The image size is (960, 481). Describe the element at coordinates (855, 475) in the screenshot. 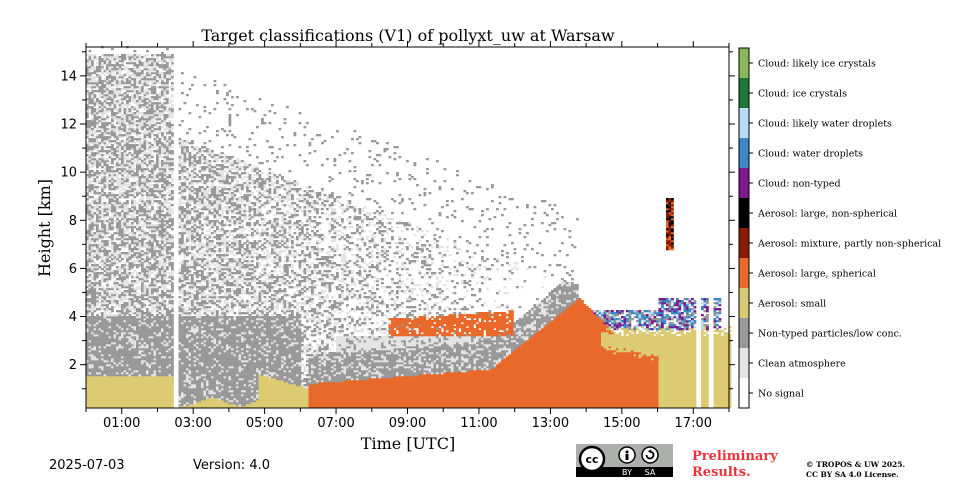

I see `copyright-line-2: CC BY SA 4.0 License.` at that location.